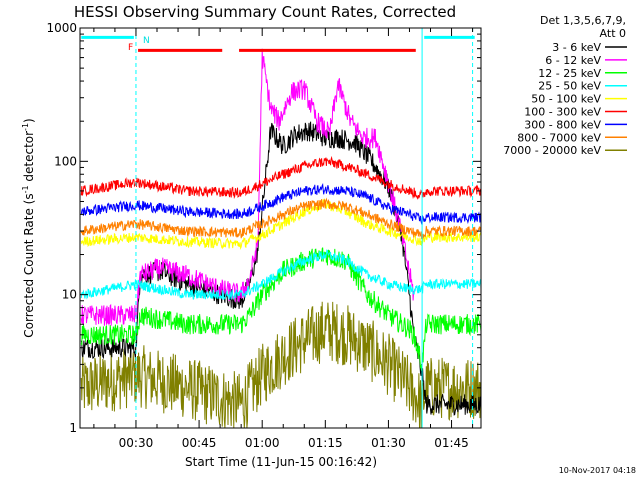  I want to click on y-axis-label-end: ), so click(29, 120).